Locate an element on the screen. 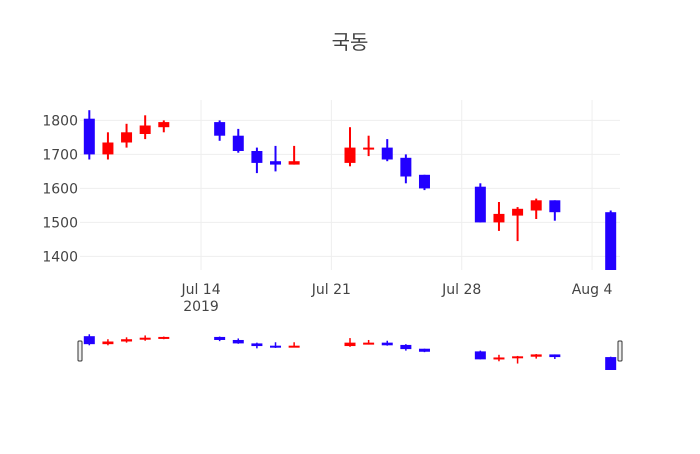  chart-title: 국동 is located at coordinates (350, 42).